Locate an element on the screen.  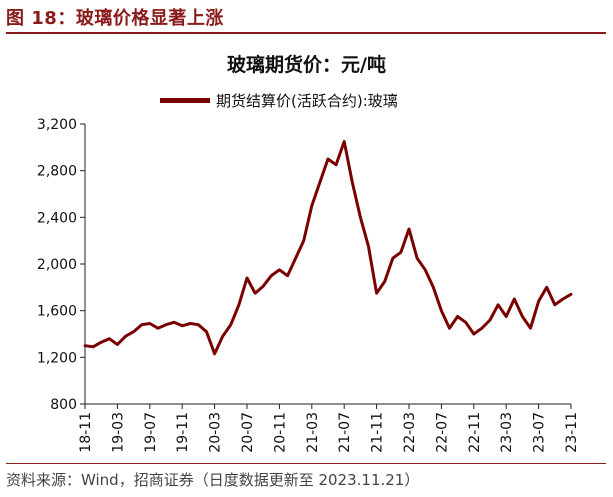
x-tick-label: 20-11 is located at coordinates (280, 432).